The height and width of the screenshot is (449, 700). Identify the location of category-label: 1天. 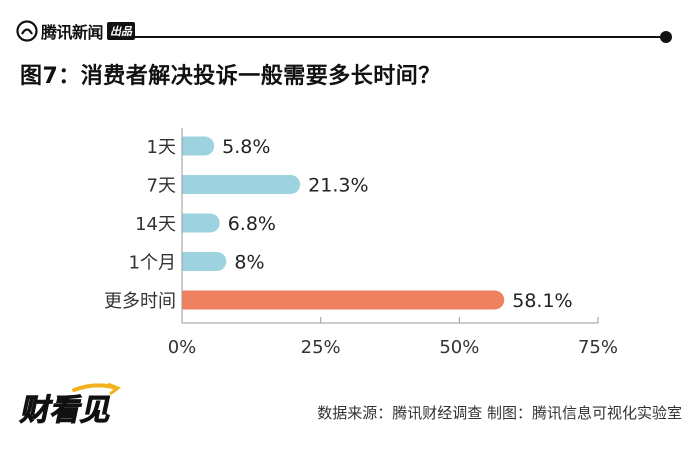
(161, 147).